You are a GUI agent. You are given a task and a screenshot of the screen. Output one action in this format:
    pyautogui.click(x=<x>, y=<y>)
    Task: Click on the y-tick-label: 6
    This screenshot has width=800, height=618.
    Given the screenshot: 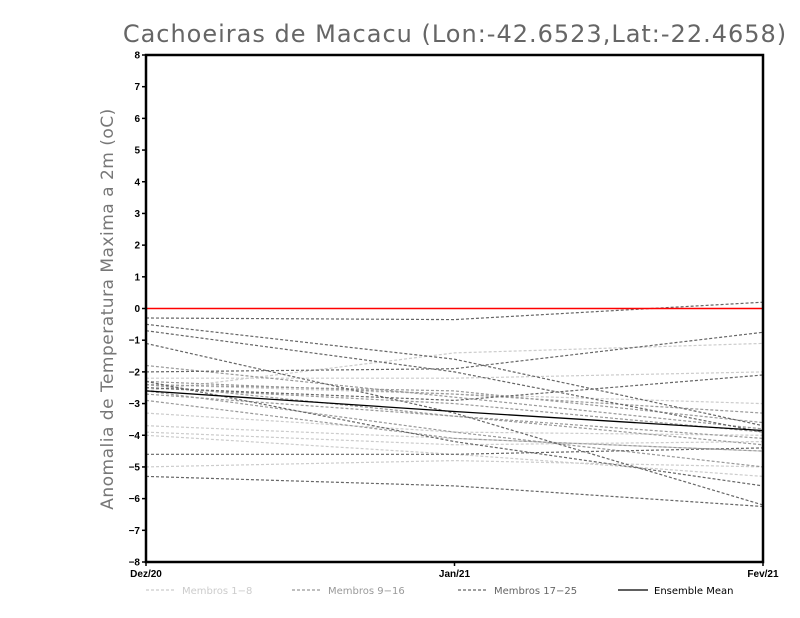 What is the action you would take?
    pyautogui.click(x=137, y=119)
    